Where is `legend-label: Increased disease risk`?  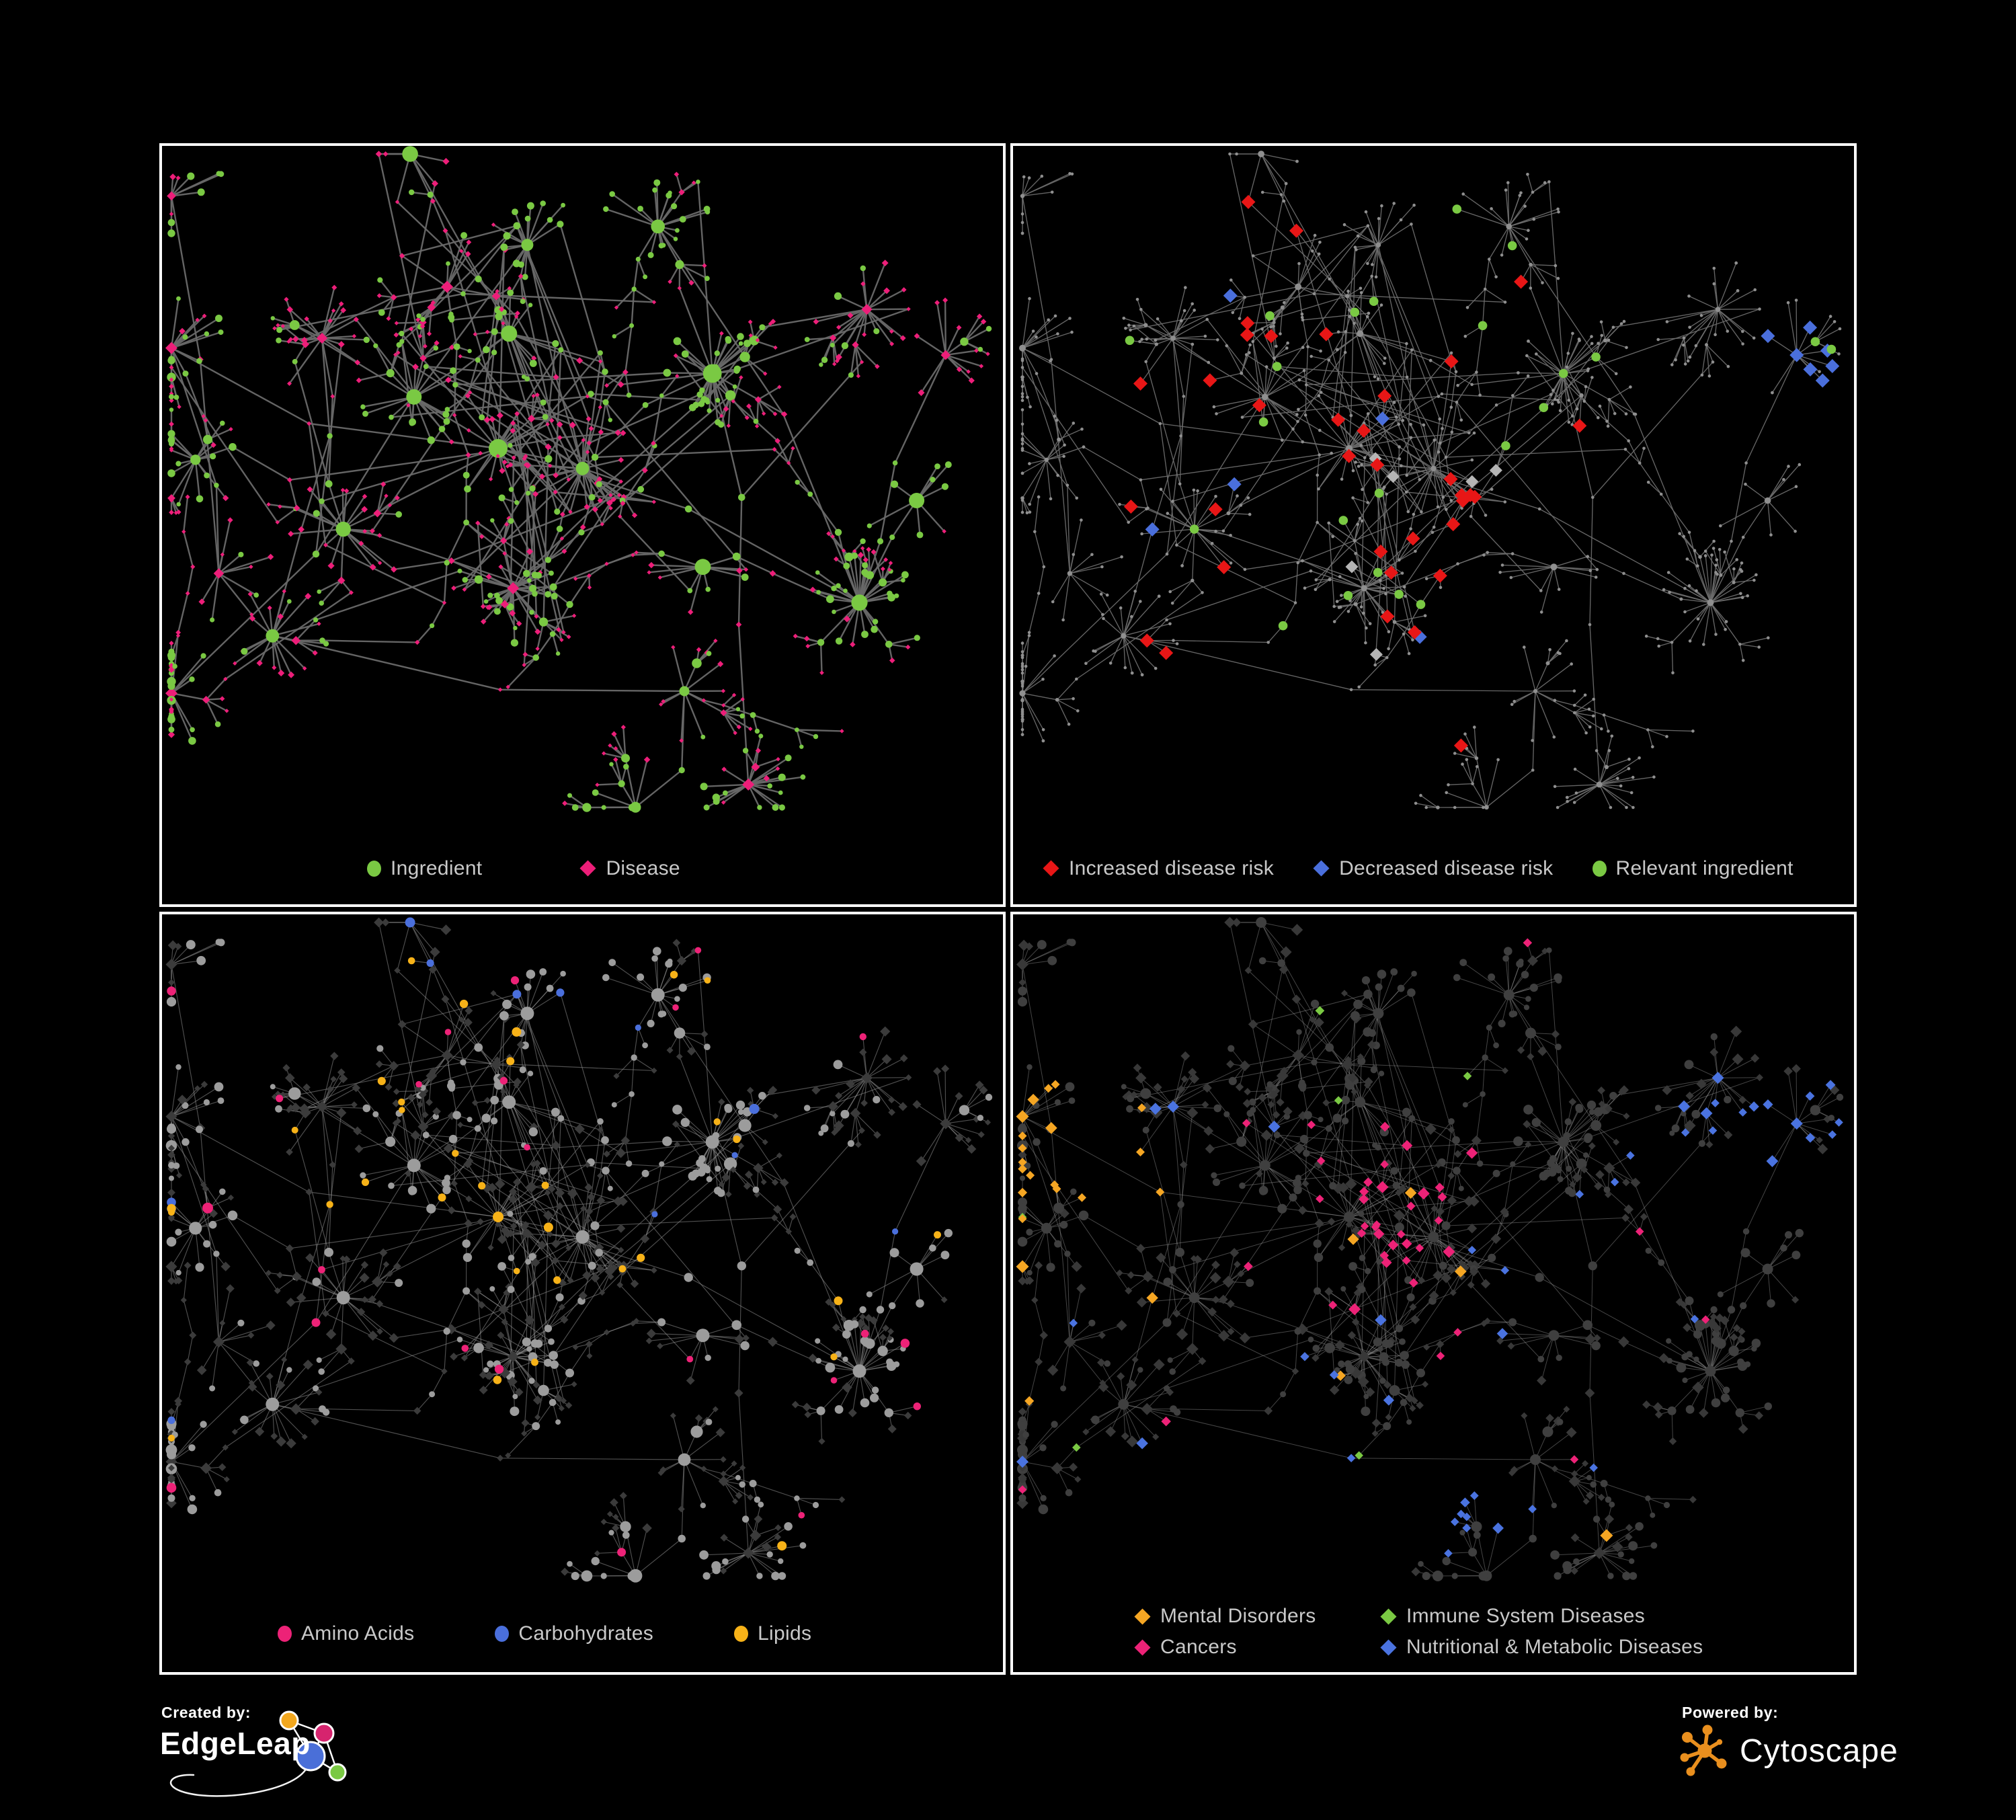 legend-label: Increased disease risk is located at coordinates (1172, 868).